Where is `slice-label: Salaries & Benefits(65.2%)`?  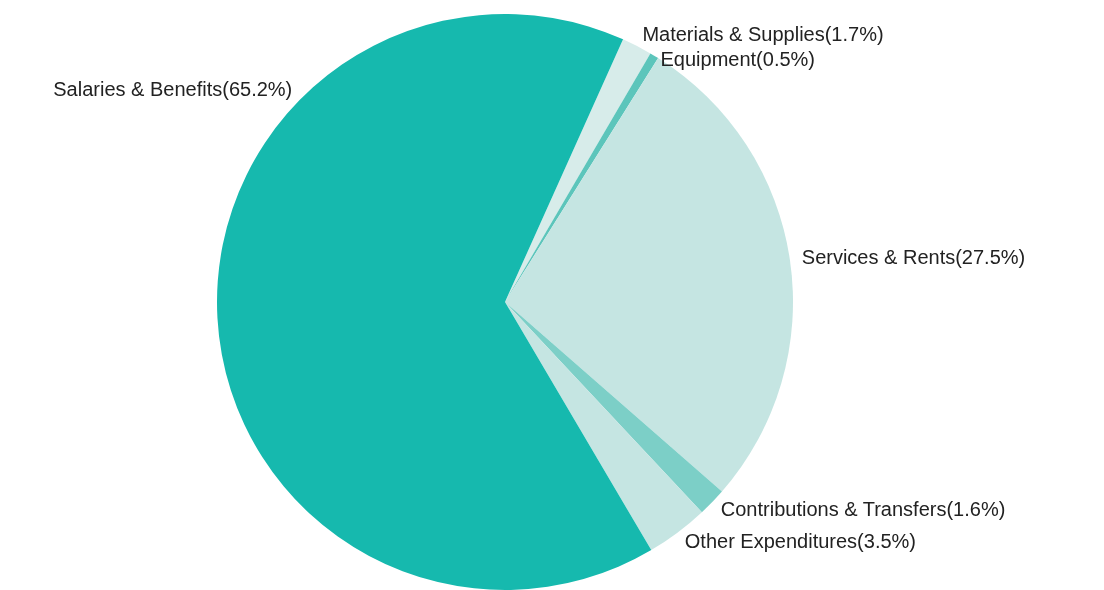
slice-label: Salaries & Benefits(65.2%) is located at coordinates (173, 89).